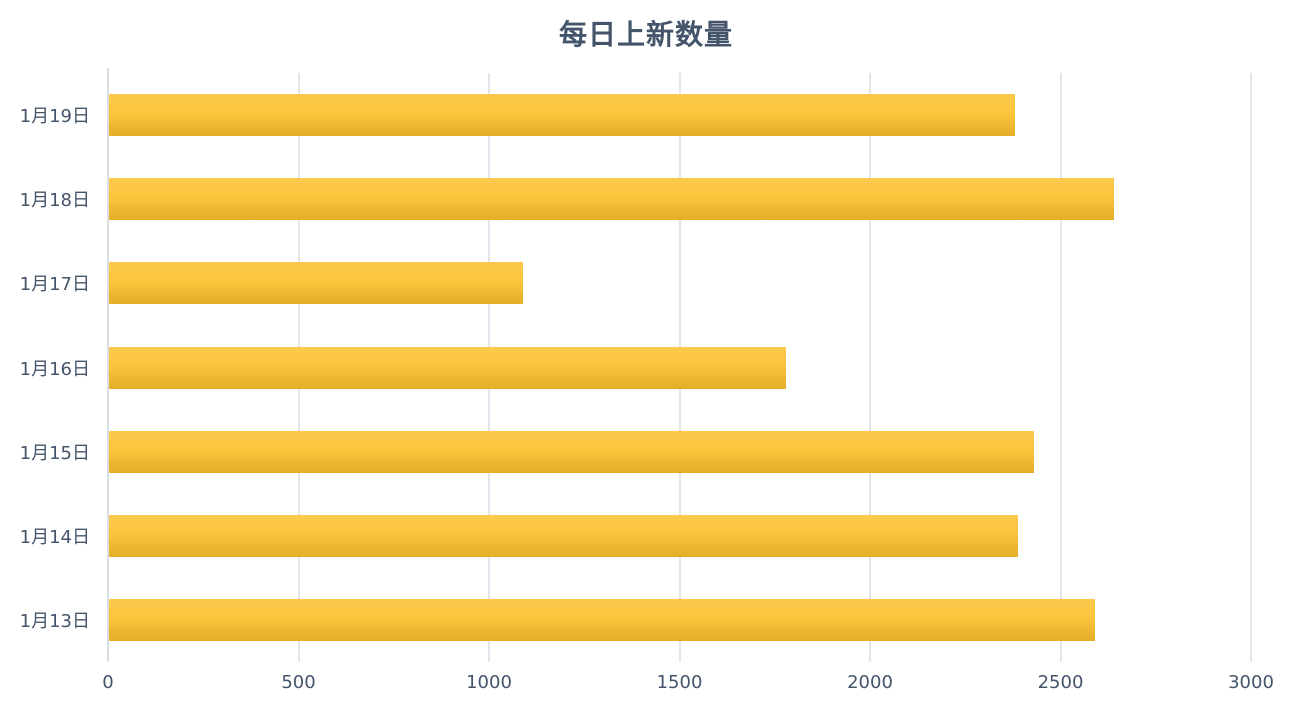  I want to click on x-axis-tick-label: 500, so click(298, 682).